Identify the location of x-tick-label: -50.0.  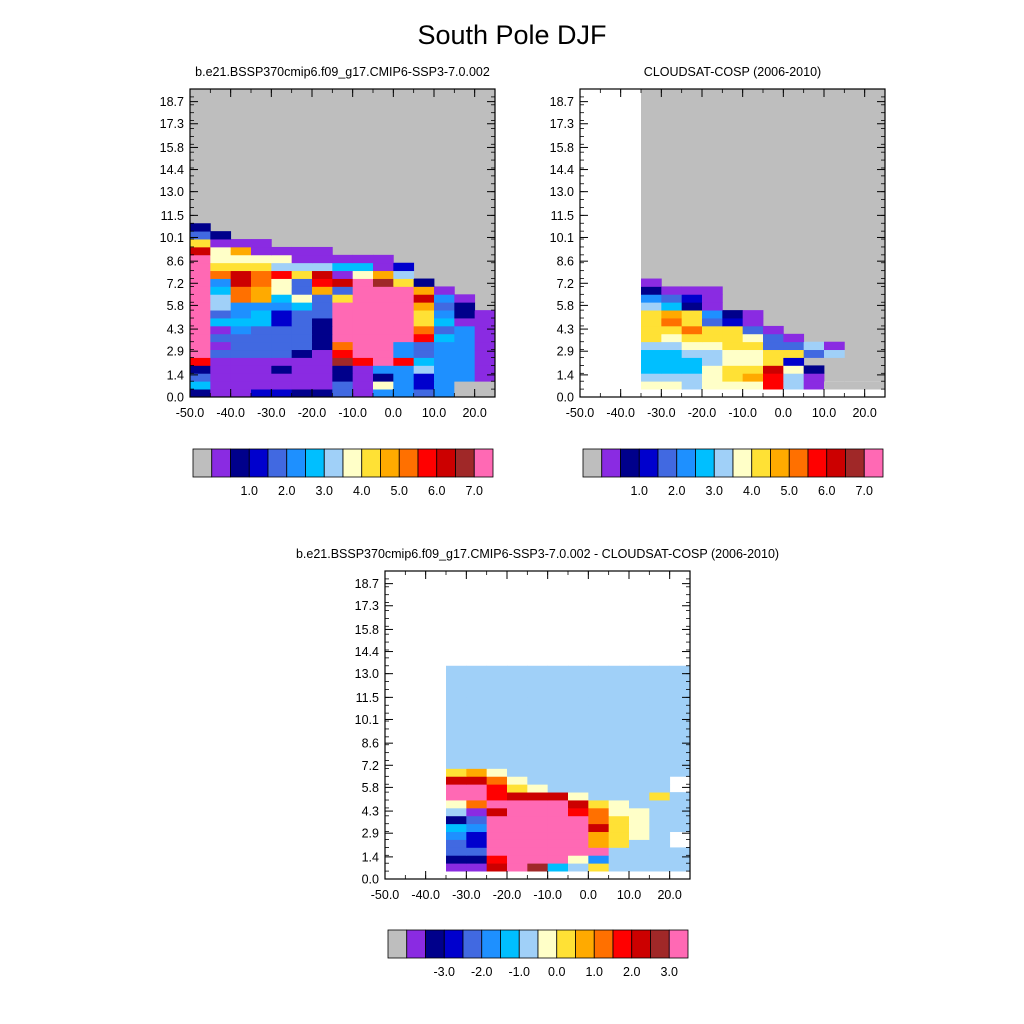
(385, 895).